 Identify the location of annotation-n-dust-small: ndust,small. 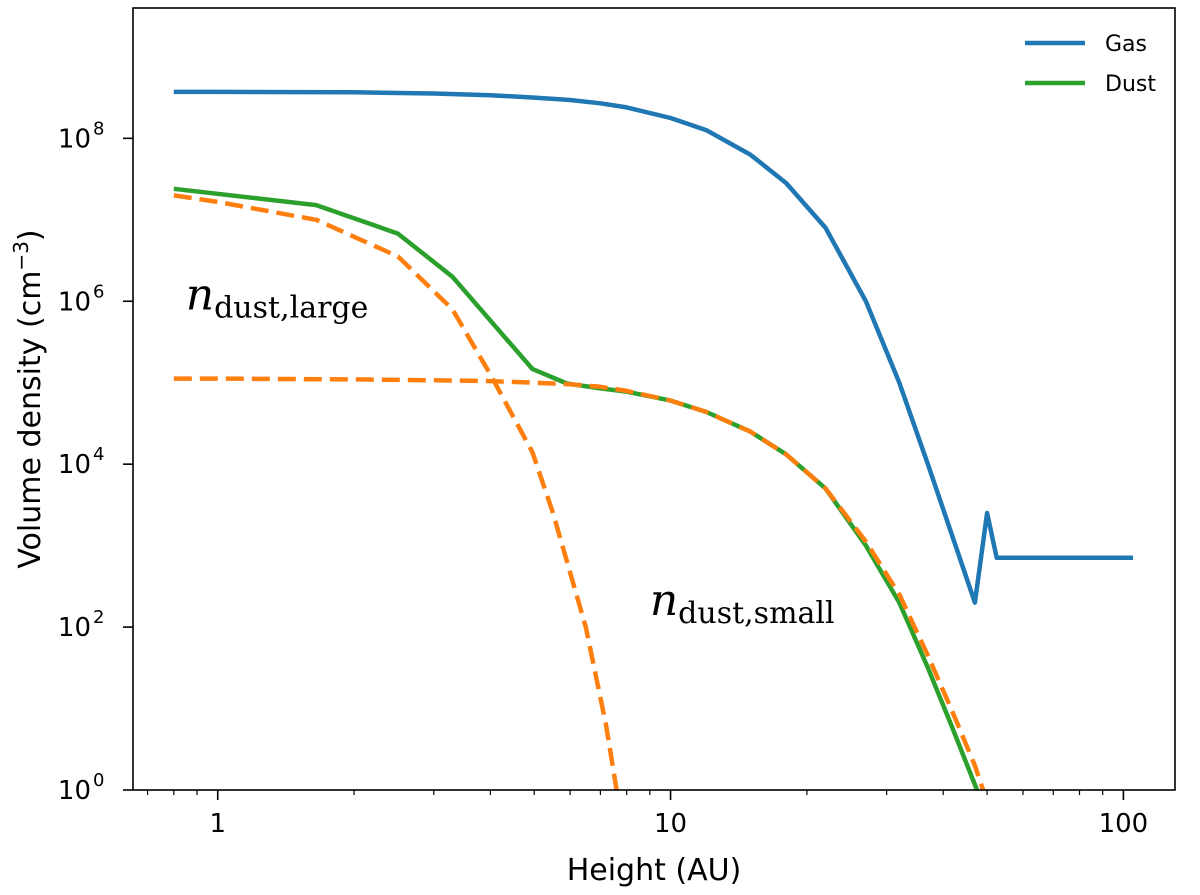
(742, 603).